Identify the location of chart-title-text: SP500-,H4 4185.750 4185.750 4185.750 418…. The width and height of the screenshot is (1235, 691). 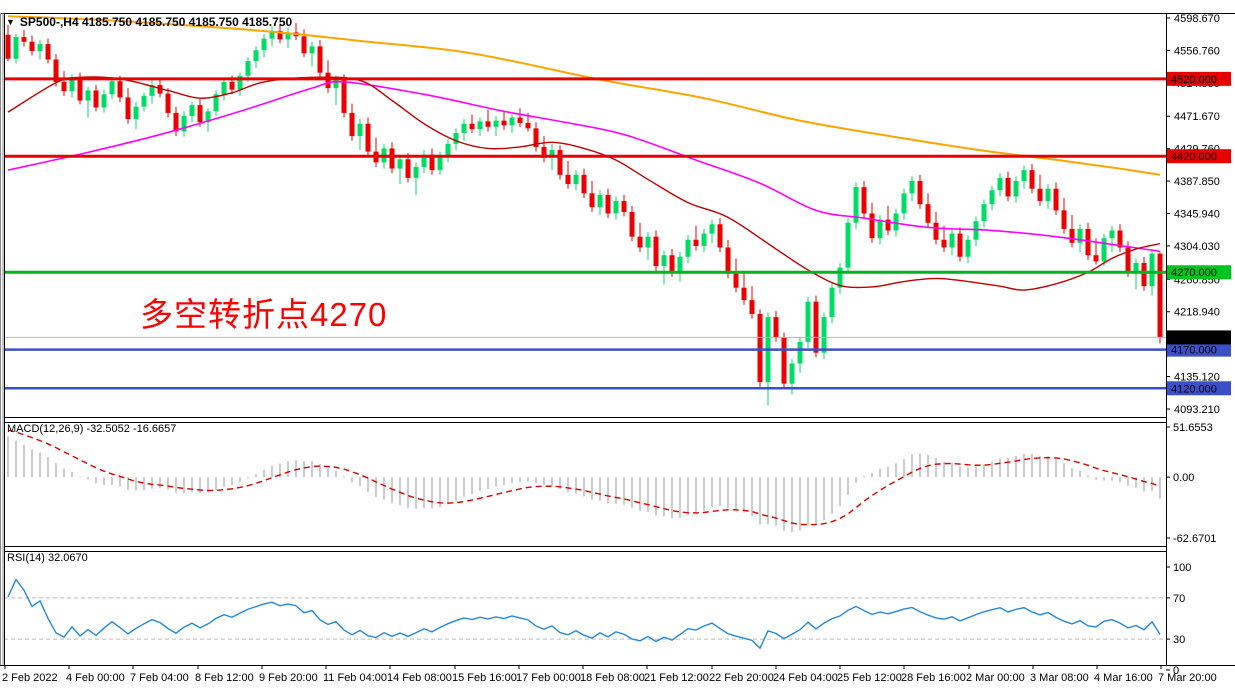
(156, 22).